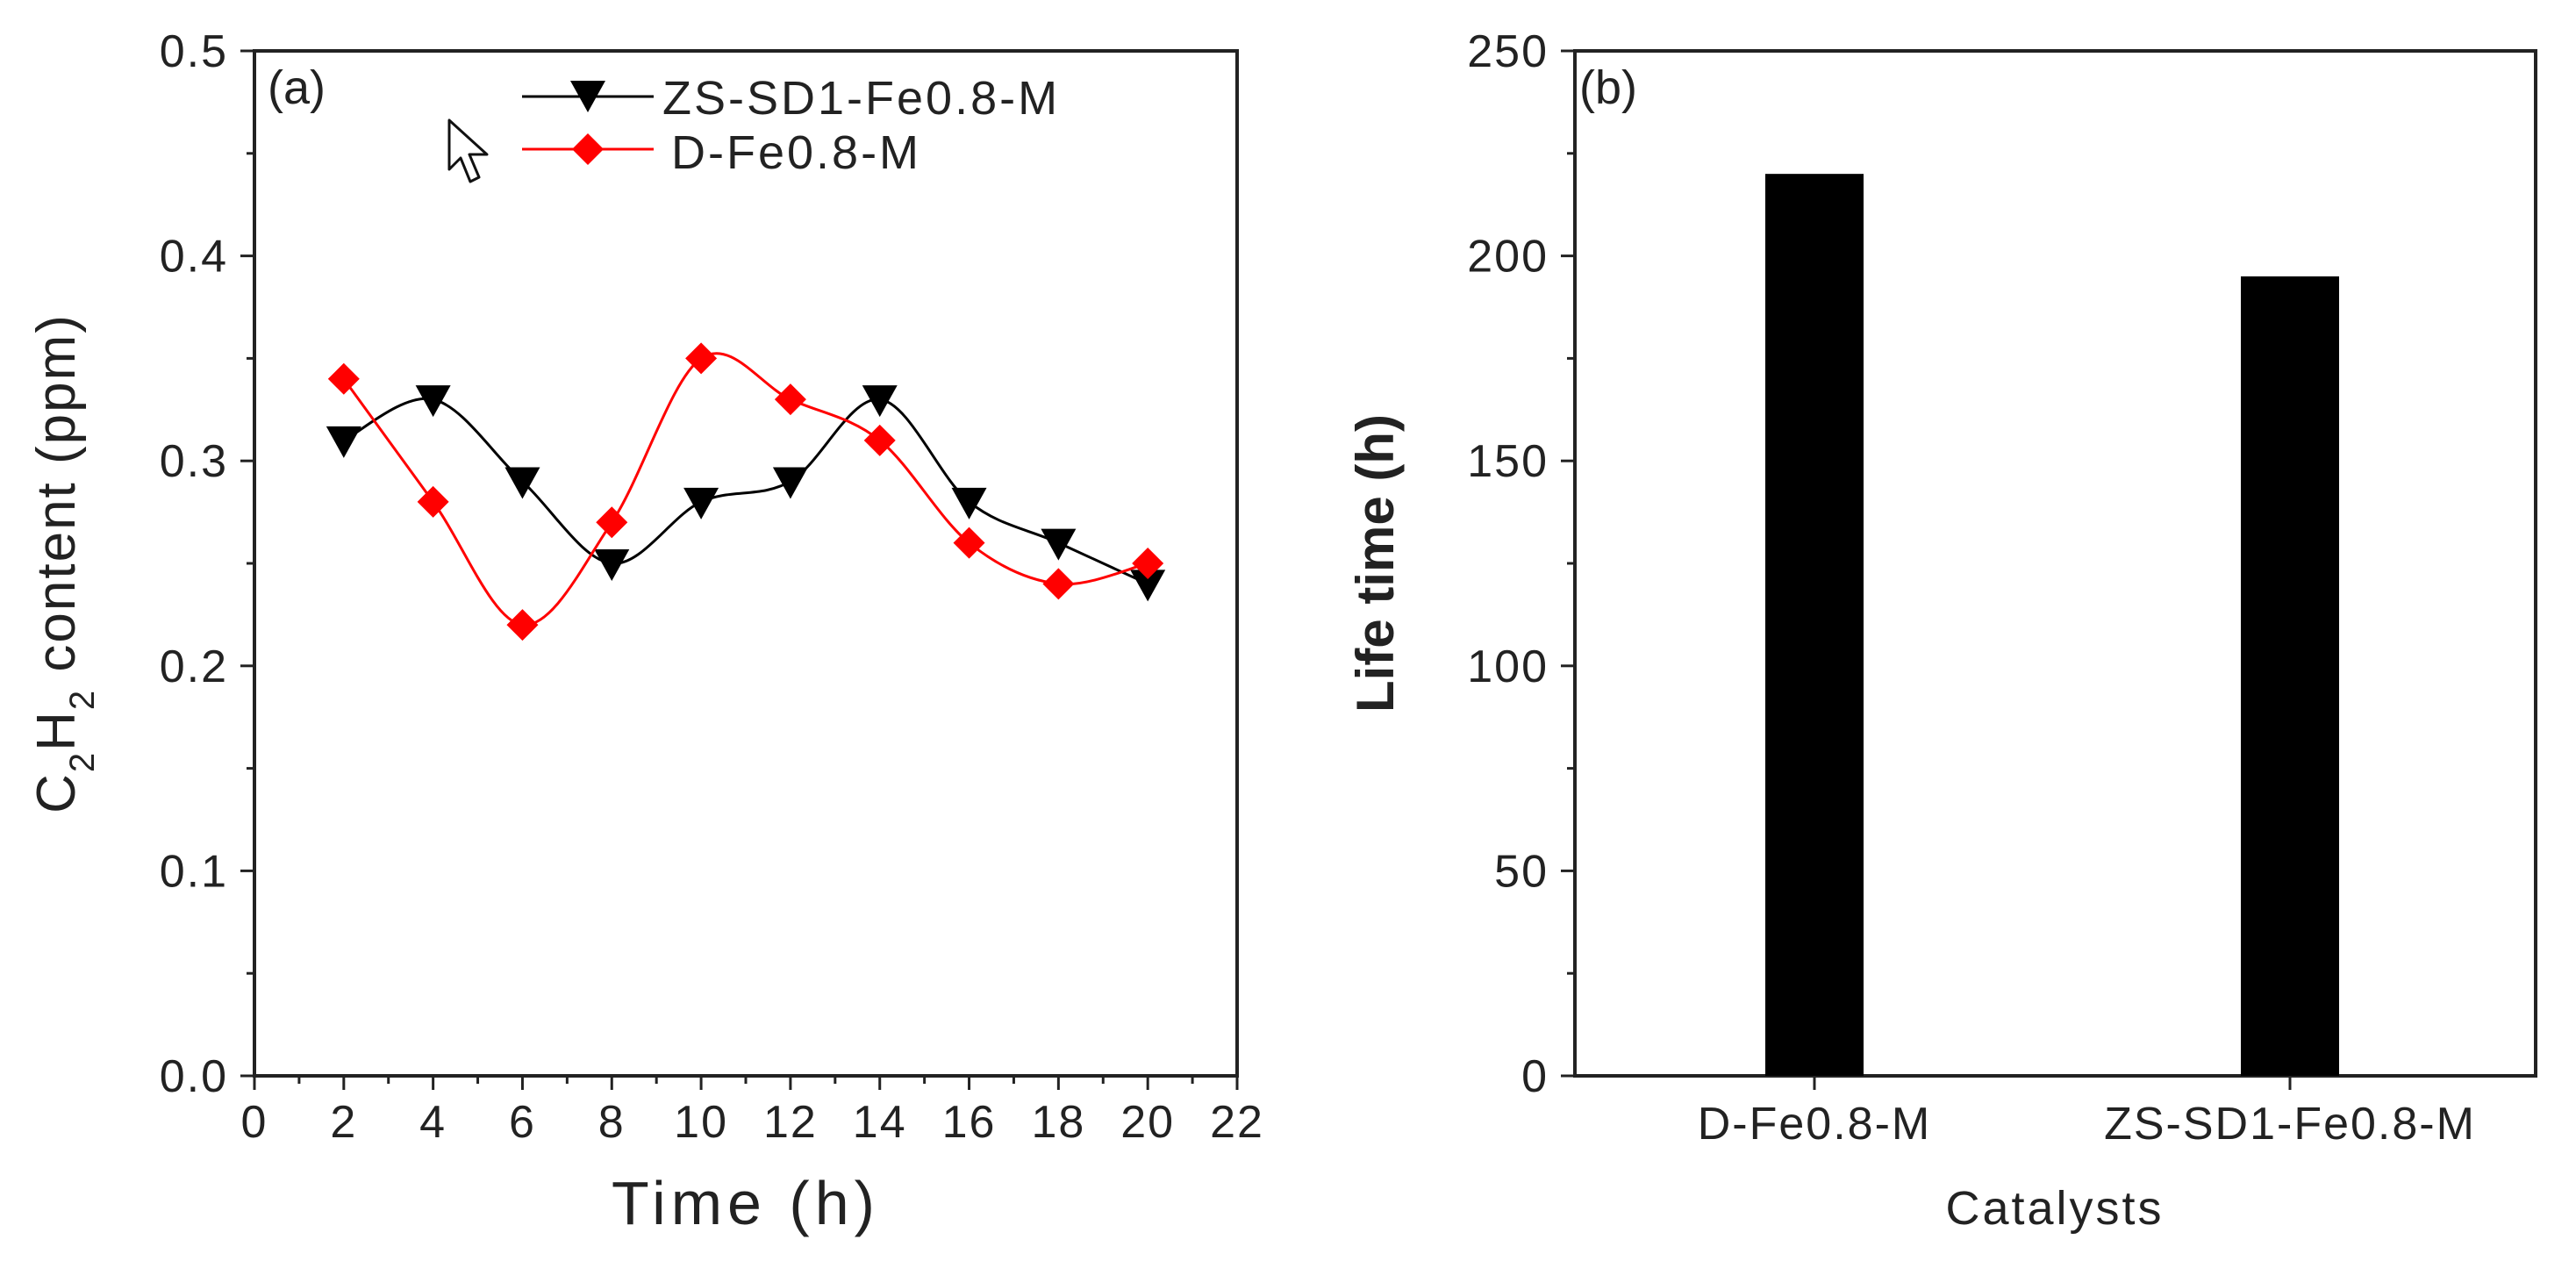  What do you see at coordinates (1508, 258) in the screenshot?
I see `b-y-tick-label: 200` at bounding box center [1508, 258].